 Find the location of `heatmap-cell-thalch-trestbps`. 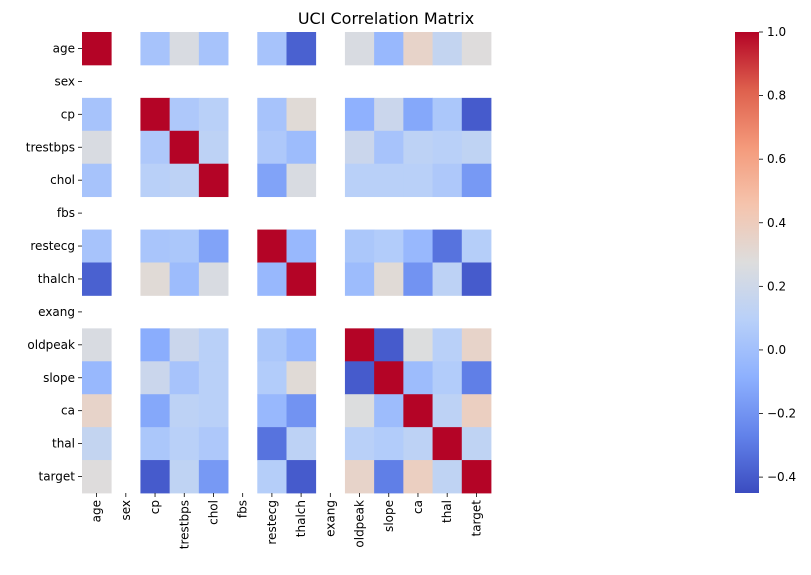

heatmap-cell-thalch-trestbps is located at coordinates (184, 279).